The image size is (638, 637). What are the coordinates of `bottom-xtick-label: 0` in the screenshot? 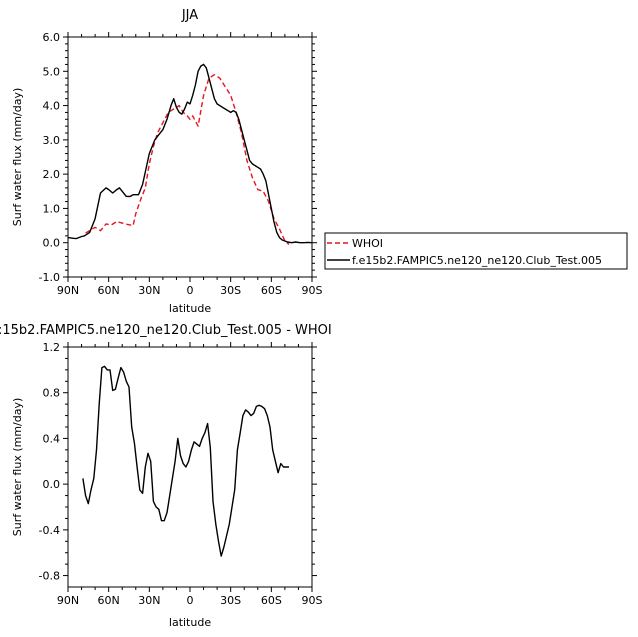 It's located at (190, 600).